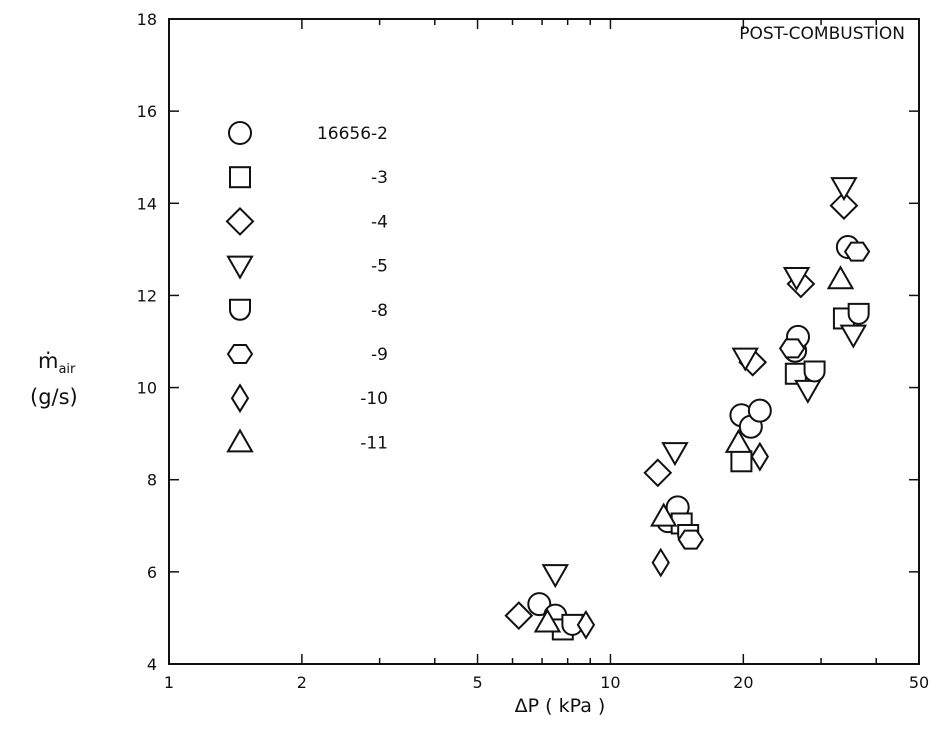 The width and height of the screenshot is (947, 731). What do you see at coordinates (743, 682) in the screenshot?
I see `x-tick-label: 20` at bounding box center [743, 682].